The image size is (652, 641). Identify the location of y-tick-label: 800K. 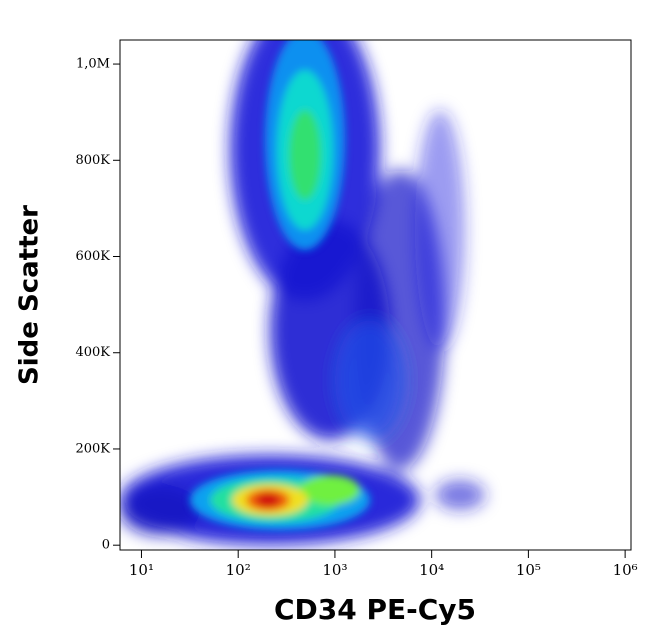
(92, 160).